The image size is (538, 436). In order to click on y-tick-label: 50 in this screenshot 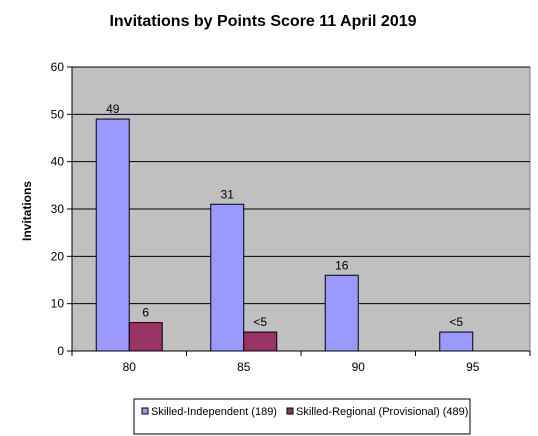, I will do `click(58, 114)`.